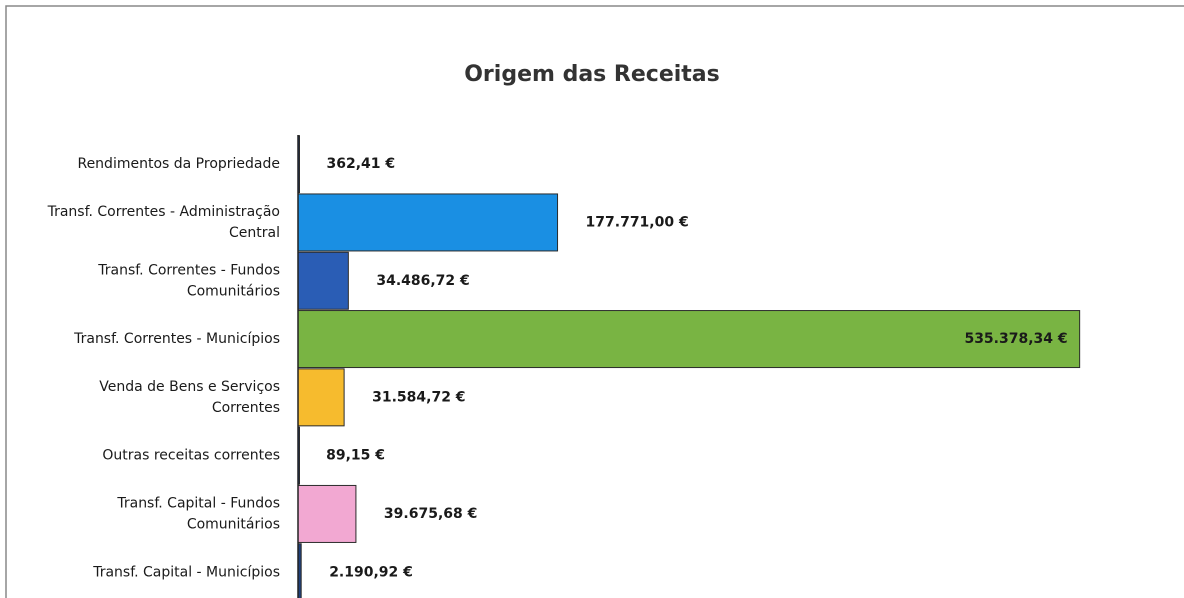 Image resolution: width=1184 pixels, height=598 pixels. What do you see at coordinates (198, 513) in the screenshot?
I see `y-tick-label: Transf. Capital - Fundos Comunitários` at bounding box center [198, 513].